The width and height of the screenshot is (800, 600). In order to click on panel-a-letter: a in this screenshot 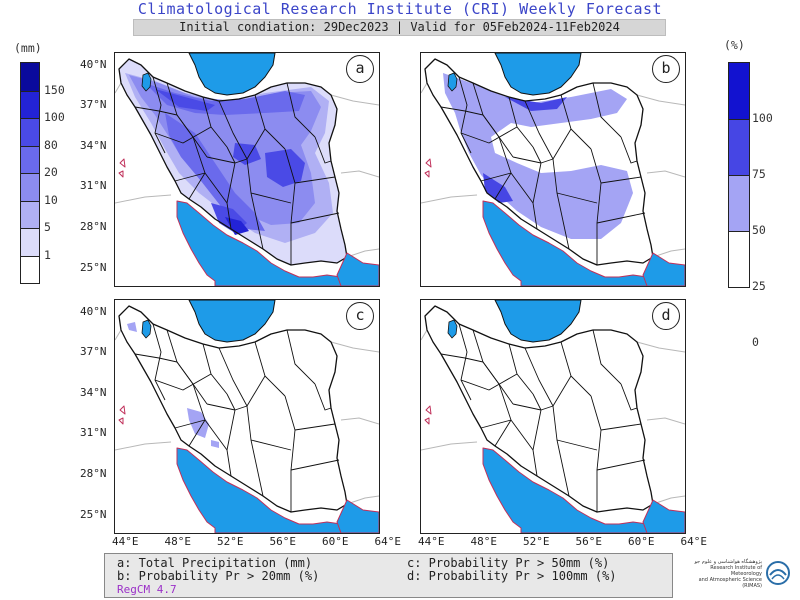, I will do `click(360, 69)`.